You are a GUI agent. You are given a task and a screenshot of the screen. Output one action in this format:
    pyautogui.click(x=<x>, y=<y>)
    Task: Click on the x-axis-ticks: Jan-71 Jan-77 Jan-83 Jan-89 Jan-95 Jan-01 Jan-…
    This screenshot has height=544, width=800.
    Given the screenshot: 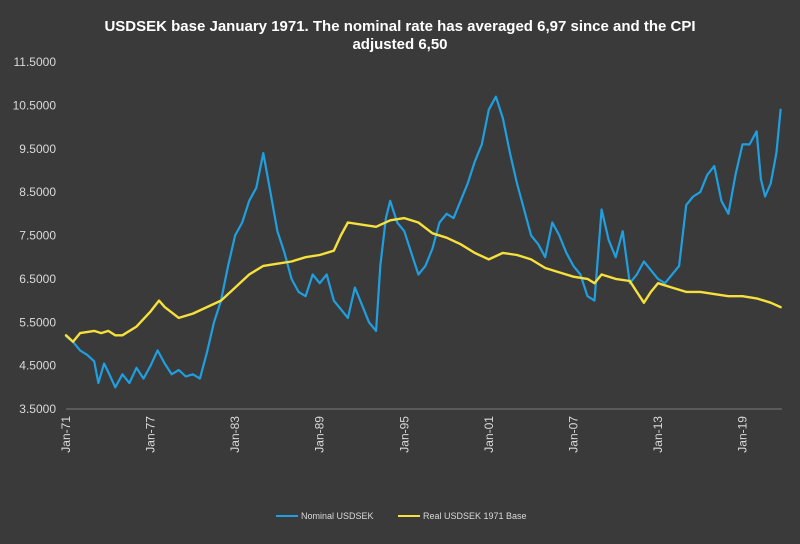 What is the action you would take?
    pyautogui.click(x=404, y=434)
    